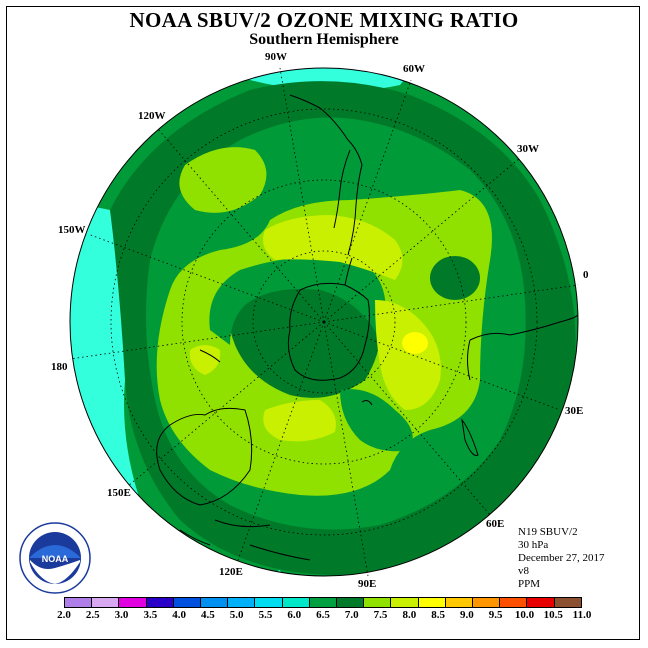 This screenshot has height=648, width=648. I want to click on colorbar-tick-label: 8.5, so click(438, 615).